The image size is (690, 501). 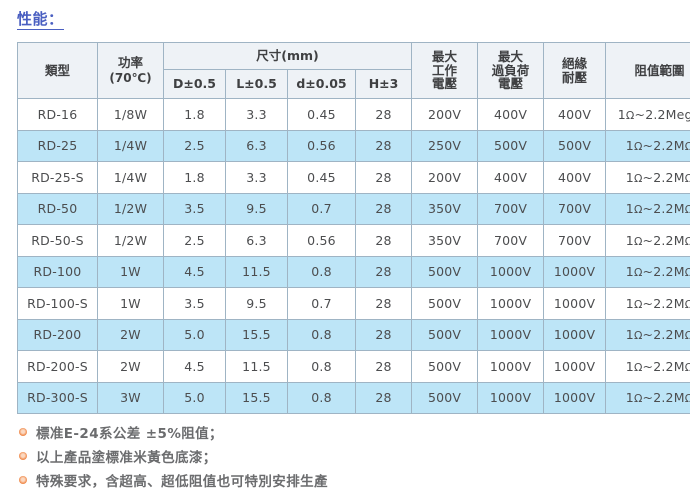 I want to click on note-text: 以上產品塗標准米黃色底漆；, so click(x=126, y=458).